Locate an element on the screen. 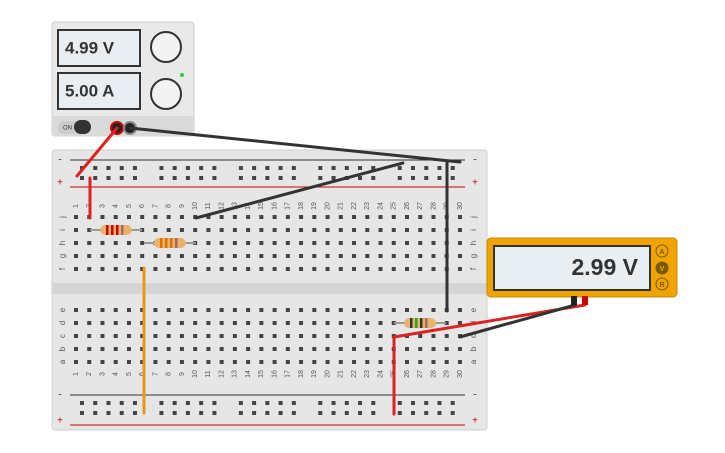 The image size is (725, 453). voltage-knob is located at coordinates (166, 47).